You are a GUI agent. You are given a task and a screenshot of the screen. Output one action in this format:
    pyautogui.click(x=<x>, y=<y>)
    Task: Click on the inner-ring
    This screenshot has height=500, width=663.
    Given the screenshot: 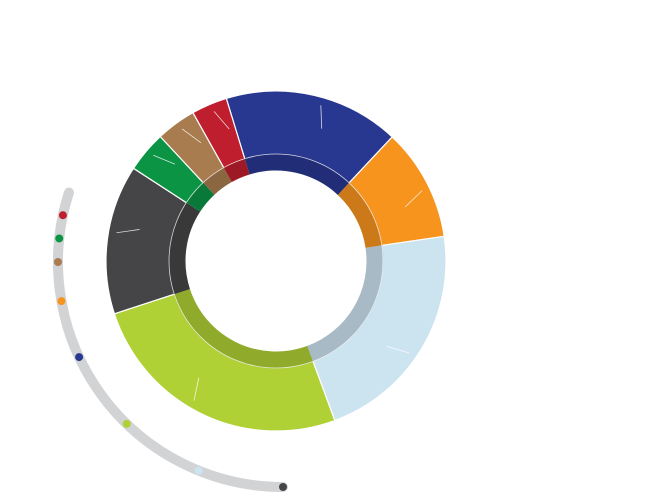 What is the action you would take?
    pyautogui.click(x=276, y=261)
    